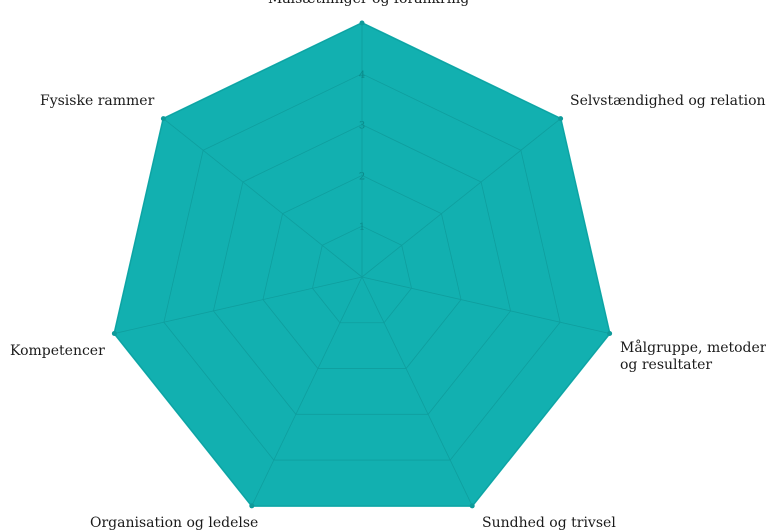  What do you see at coordinates (362, 176) in the screenshot?
I see `tick-label-2: 2` at bounding box center [362, 176].